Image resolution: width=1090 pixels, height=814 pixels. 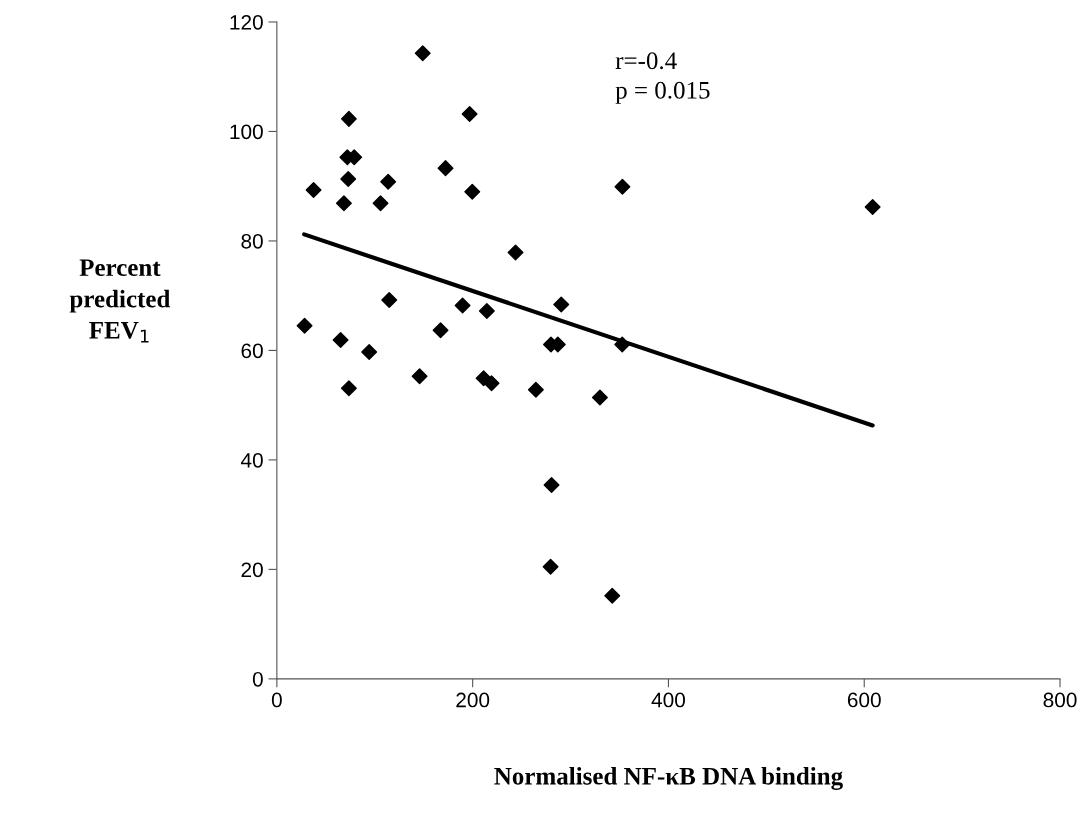 I want to click on y-tick-label: 40, so click(x=251, y=460).